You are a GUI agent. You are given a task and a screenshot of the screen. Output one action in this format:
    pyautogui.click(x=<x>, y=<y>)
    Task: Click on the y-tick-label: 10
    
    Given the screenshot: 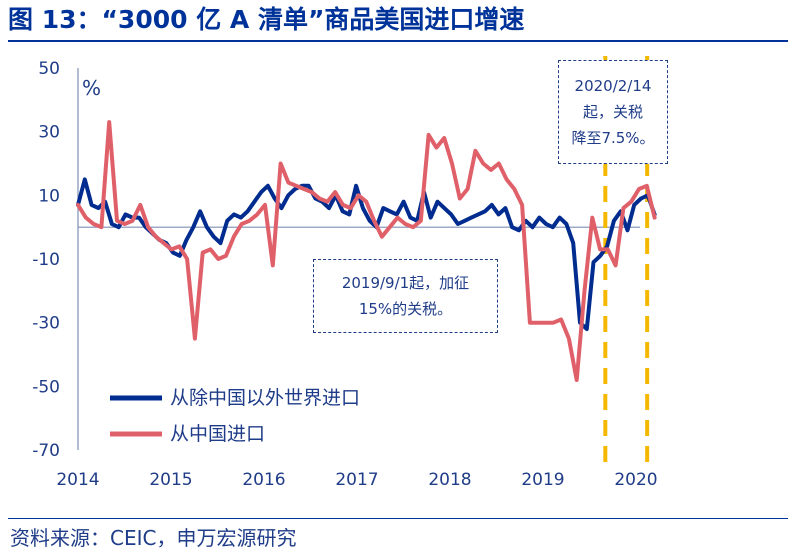 What is the action you would take?
    pyautogui.click(x=49, y=196)
    